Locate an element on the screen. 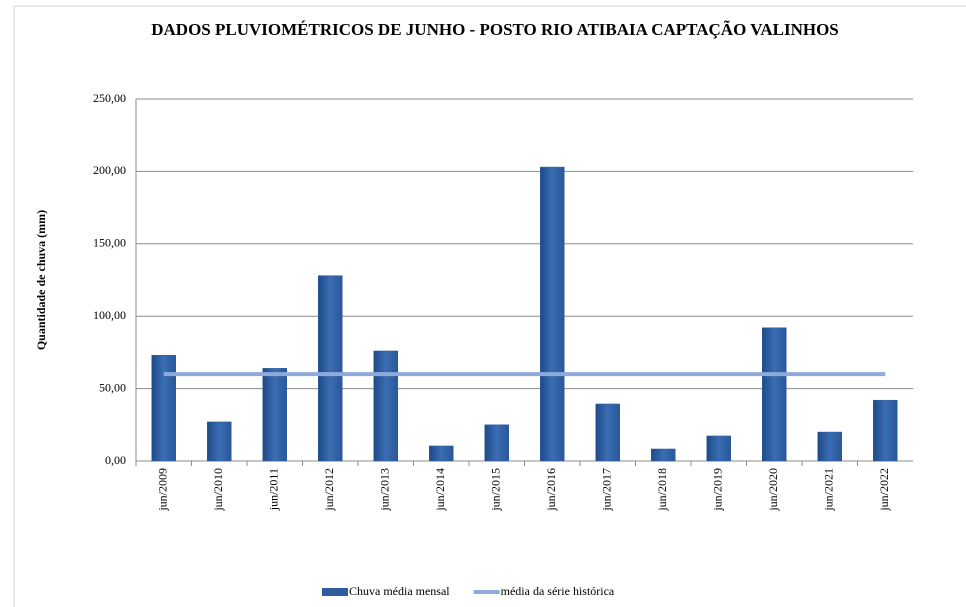 The height and width of the screenshot is (607, 966). y-tick-label: 250,00 is located at coordinates (109, 98).